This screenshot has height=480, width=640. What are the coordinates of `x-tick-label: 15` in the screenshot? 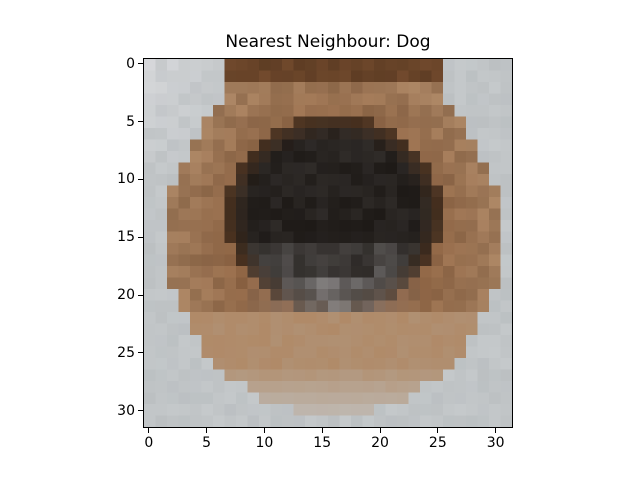 It's located at (322, 443).